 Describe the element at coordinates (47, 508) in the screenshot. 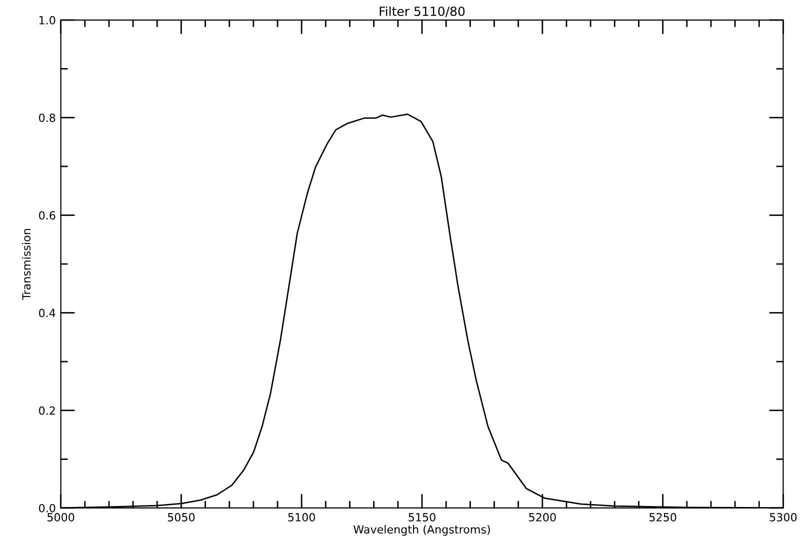

I see `y-tick-label: 0.0` at that location.